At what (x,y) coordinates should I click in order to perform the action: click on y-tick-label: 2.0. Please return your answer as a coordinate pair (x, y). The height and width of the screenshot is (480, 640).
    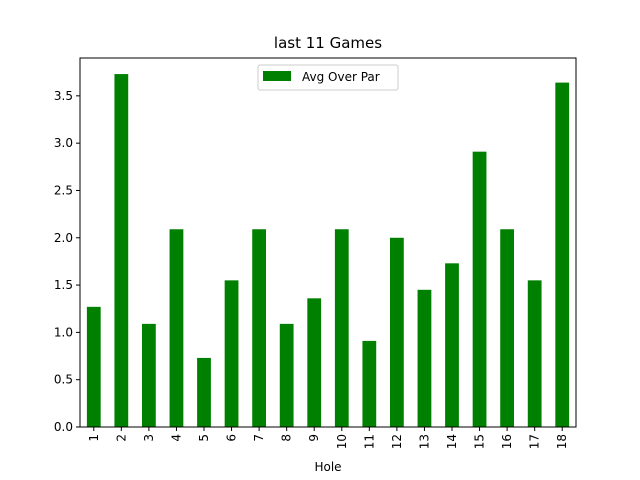
    Looking at the image, I should click on (63, 238).